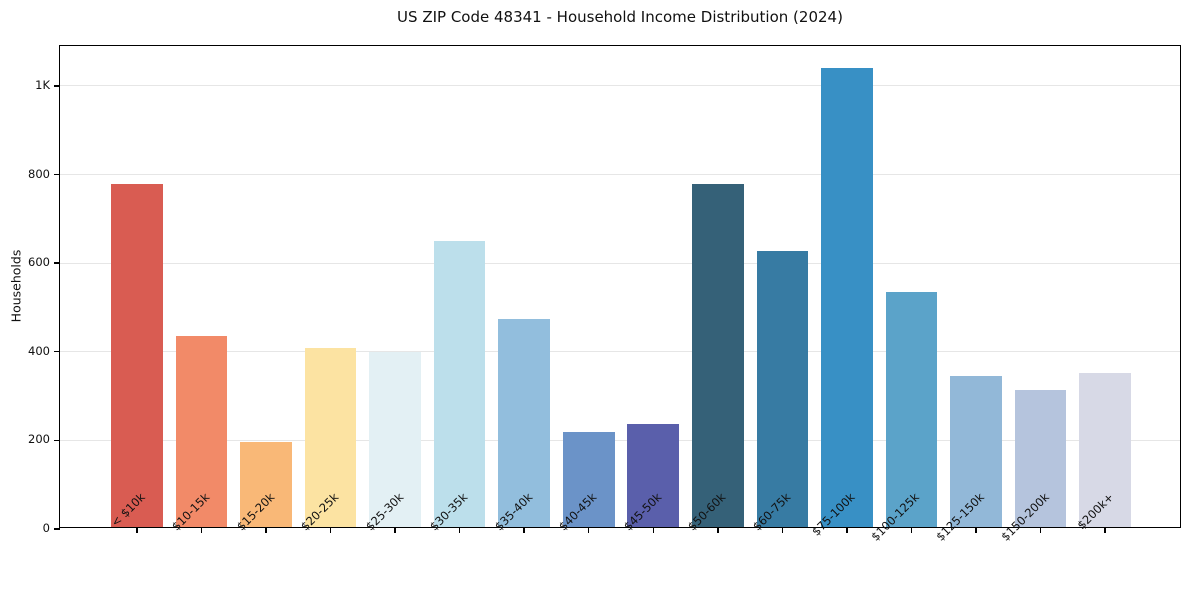 Image resolution: width=1189 pixels, height=590 pixels. What do you see at coordinates (39, 173) in the screenshot?
I see `y-tick-label: 800` at bounding box center [39, 173].